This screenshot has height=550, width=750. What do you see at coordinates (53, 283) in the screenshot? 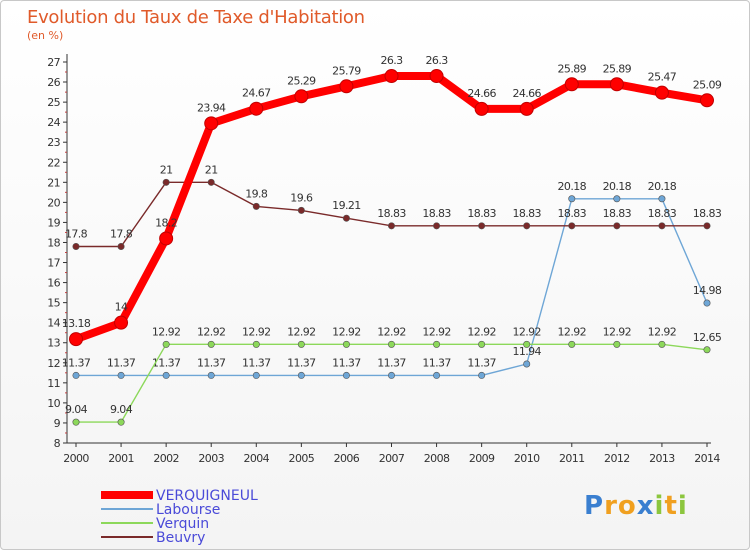
I see `y-tick-label: 16` at bounding box center [53, 283].